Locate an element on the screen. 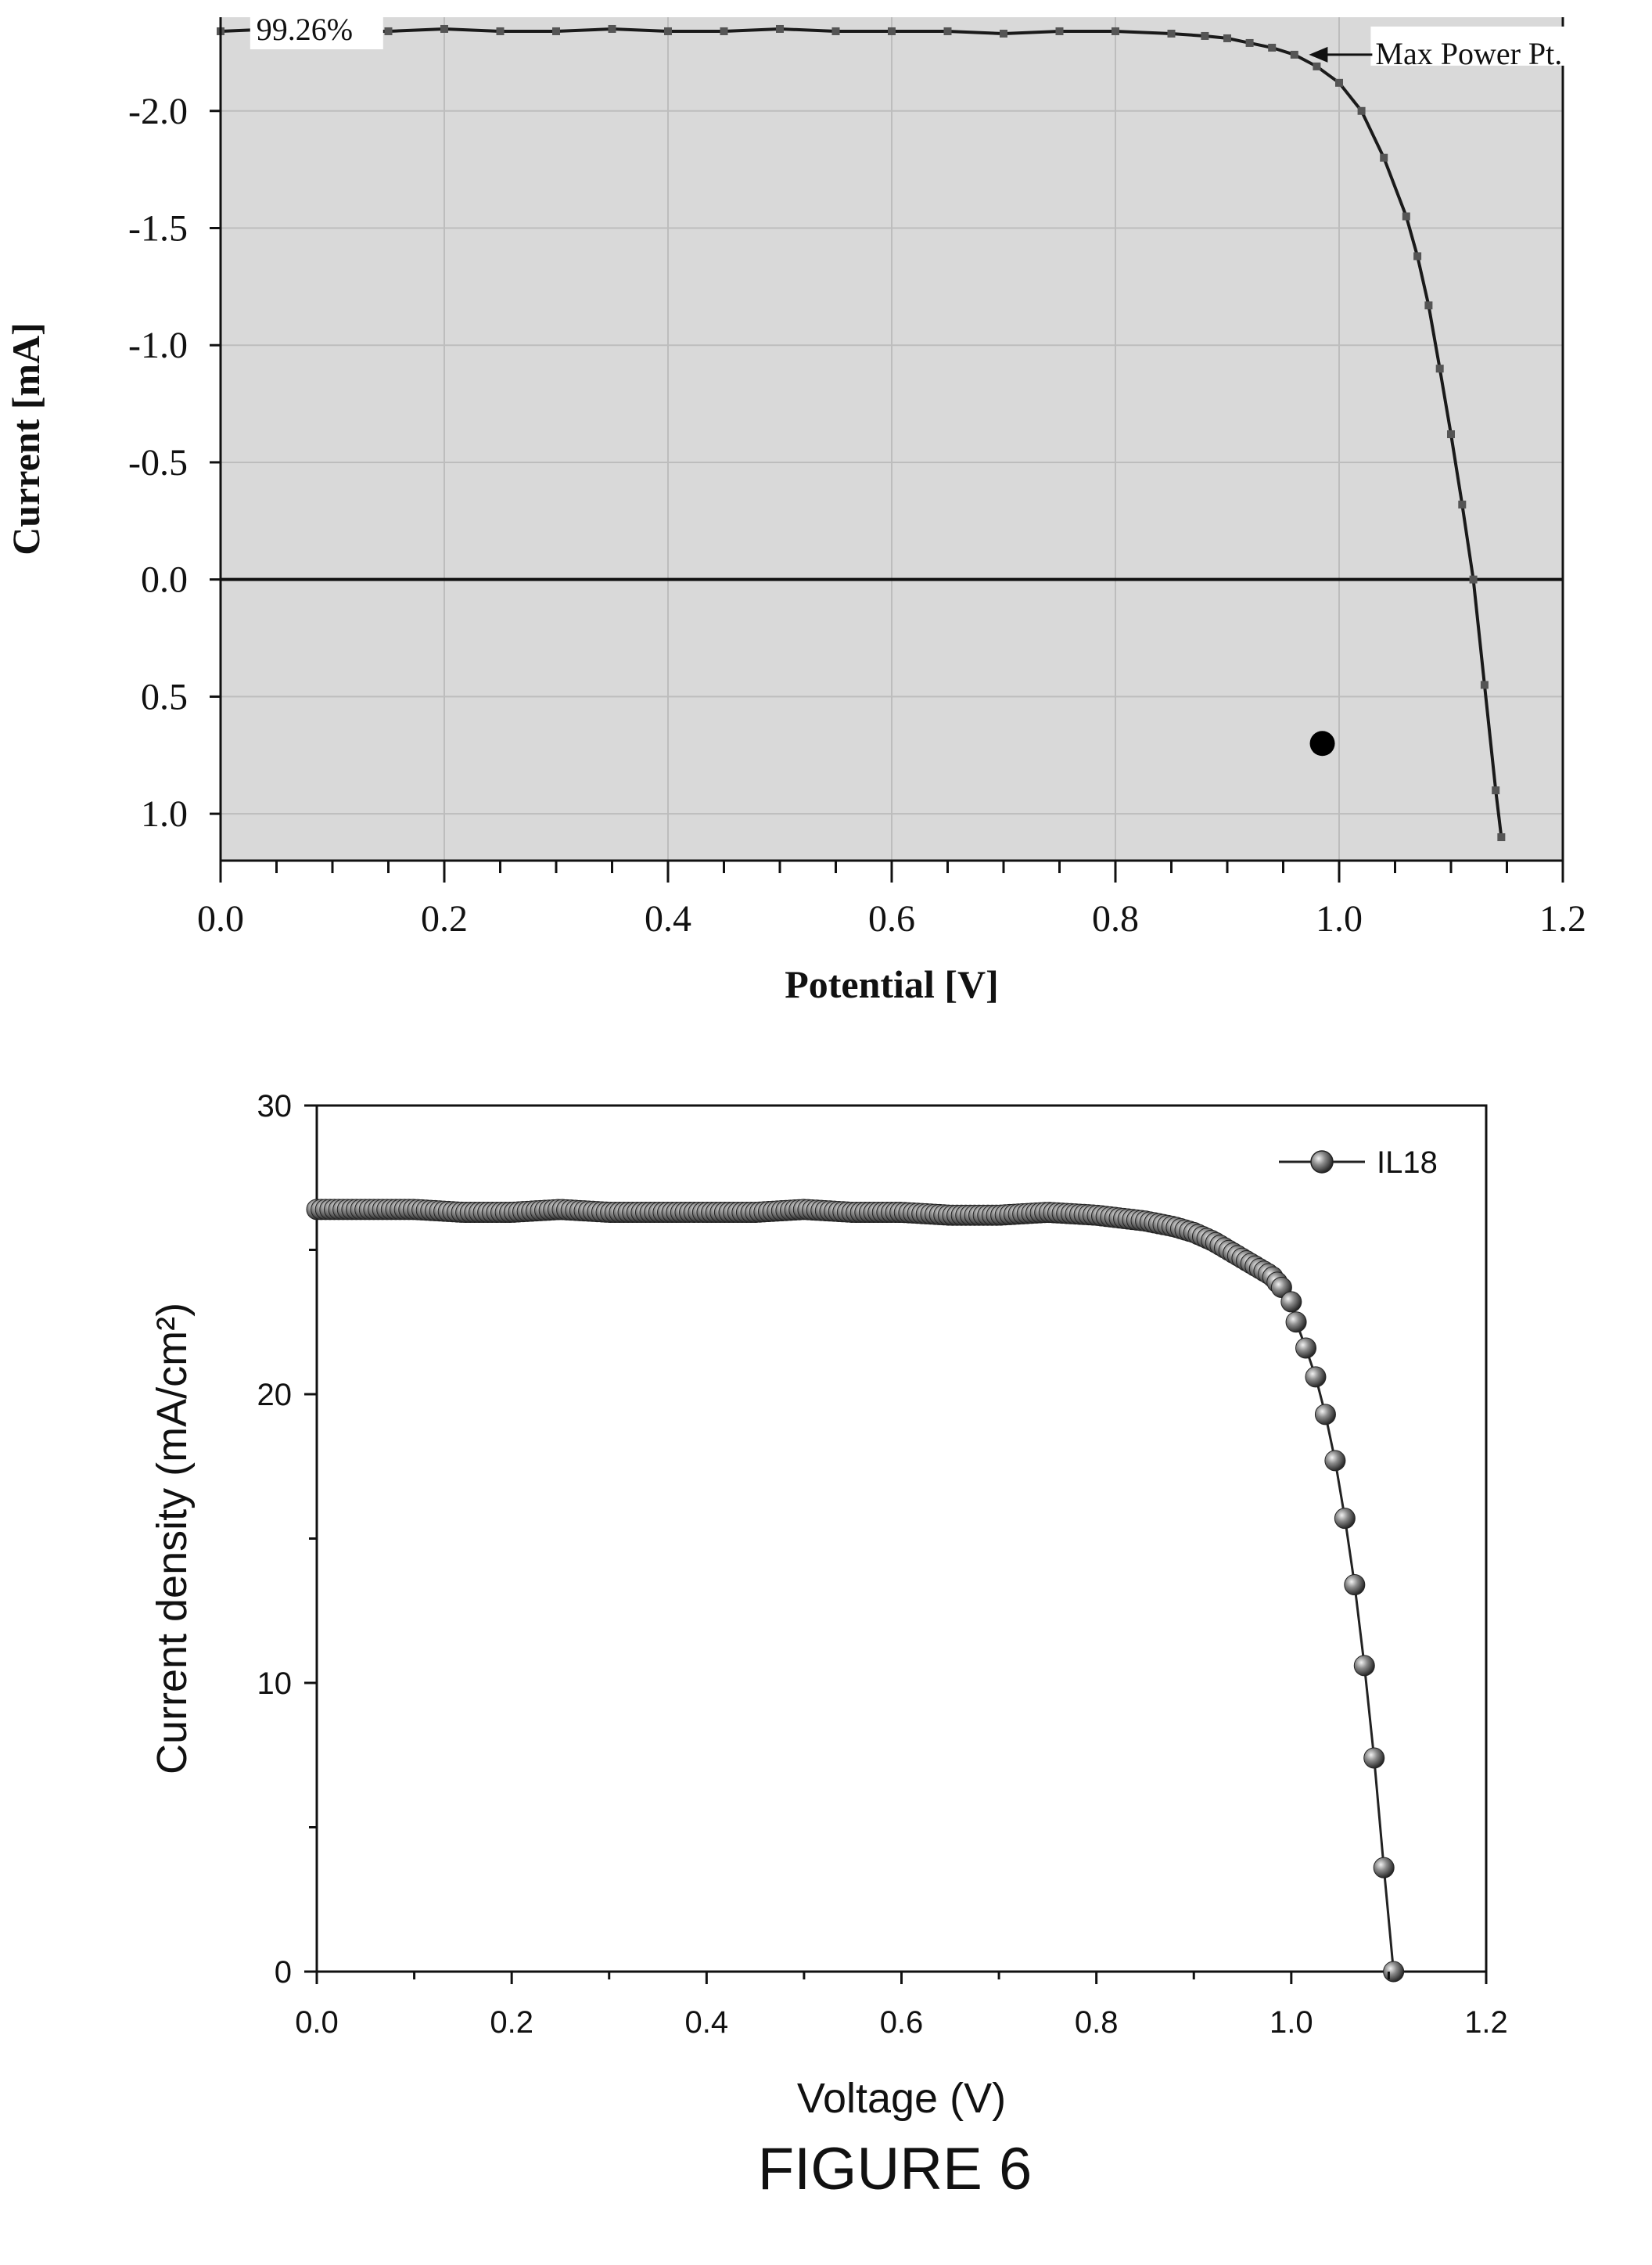 The height and width of the screenshot is (2265, 1652). y-tick-label: -2.0 is located at coordinates (158, 111).